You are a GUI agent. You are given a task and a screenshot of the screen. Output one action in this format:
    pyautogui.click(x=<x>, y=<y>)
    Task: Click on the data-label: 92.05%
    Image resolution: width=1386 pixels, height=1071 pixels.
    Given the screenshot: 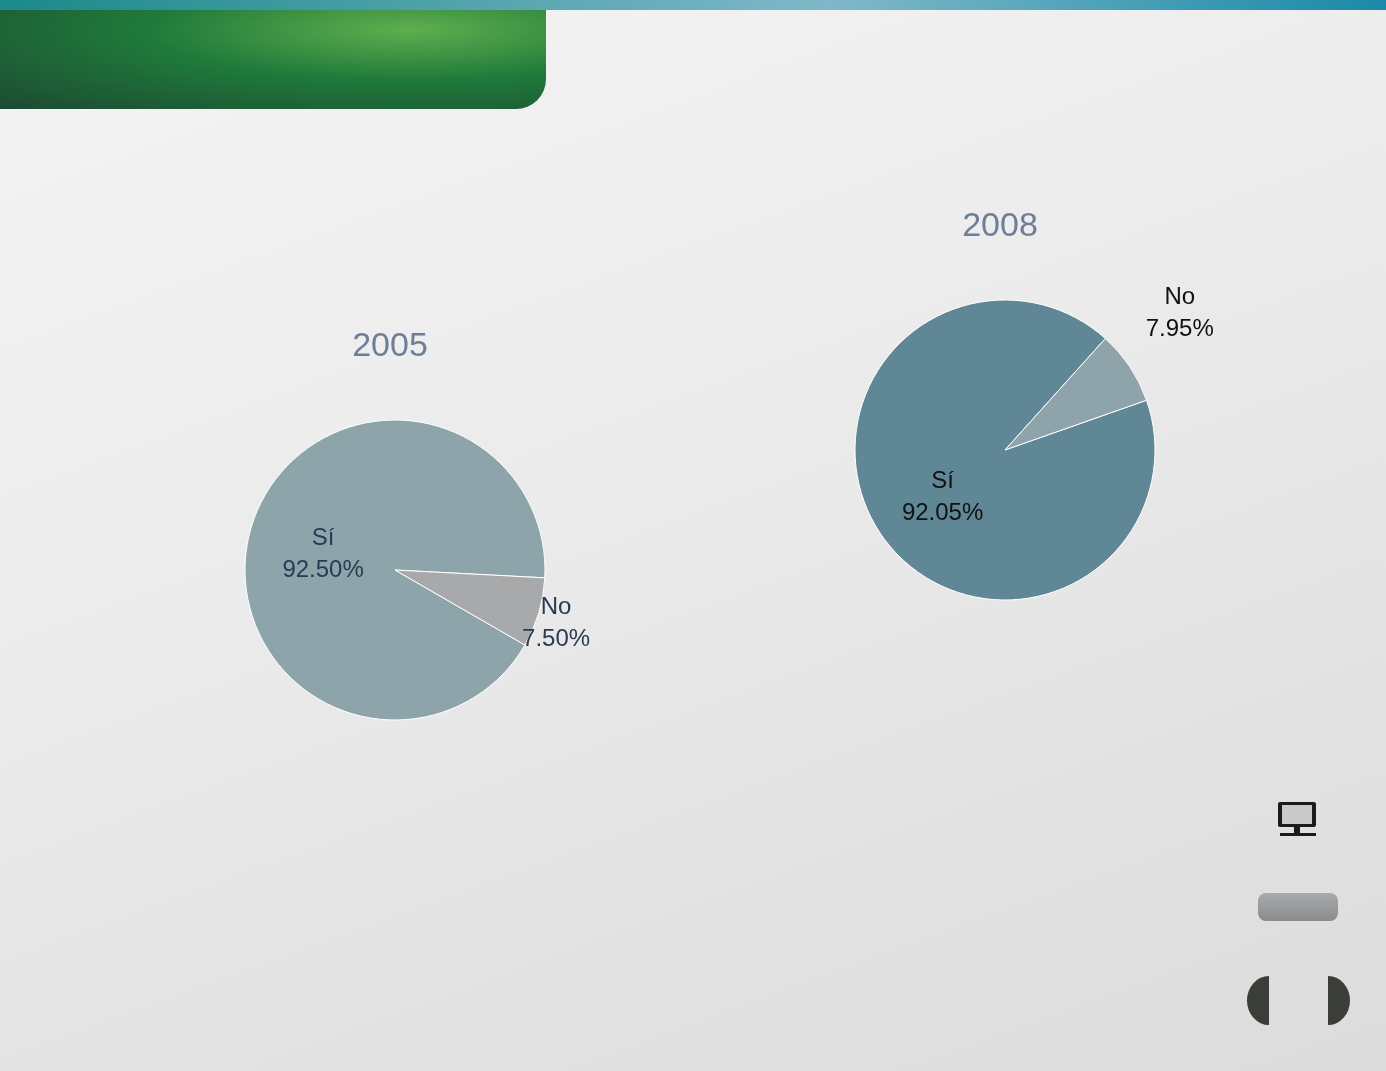 What is the action you would take?
    pyautogui.click(x=942, y=511)
    